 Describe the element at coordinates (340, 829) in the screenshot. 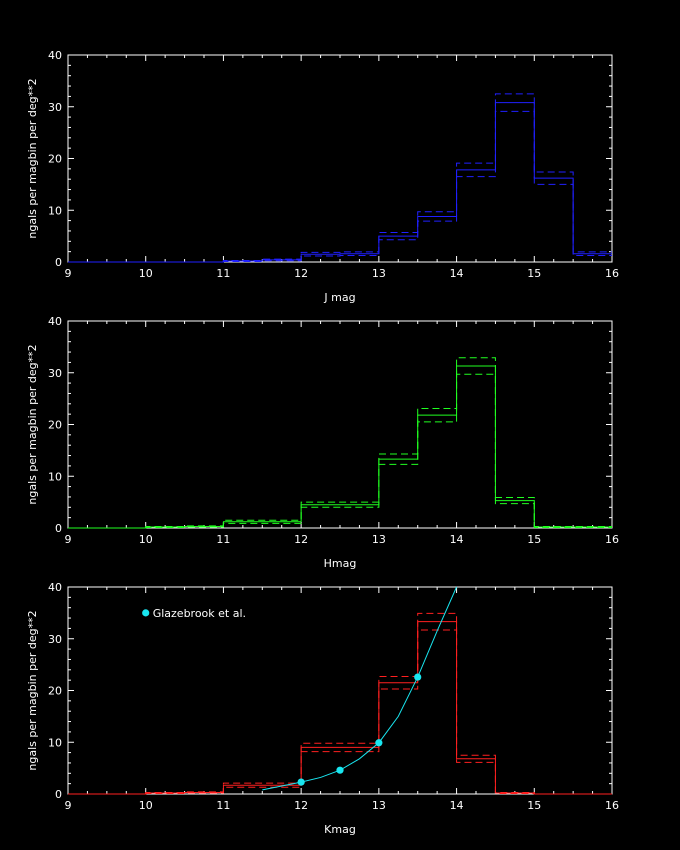

I see `x-axis-label: Kmag` at that location.